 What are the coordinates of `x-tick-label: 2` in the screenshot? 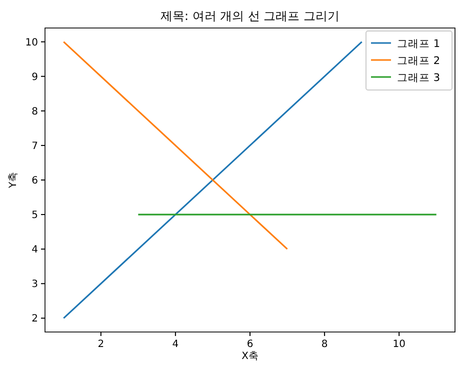 It's located at (101, 344).